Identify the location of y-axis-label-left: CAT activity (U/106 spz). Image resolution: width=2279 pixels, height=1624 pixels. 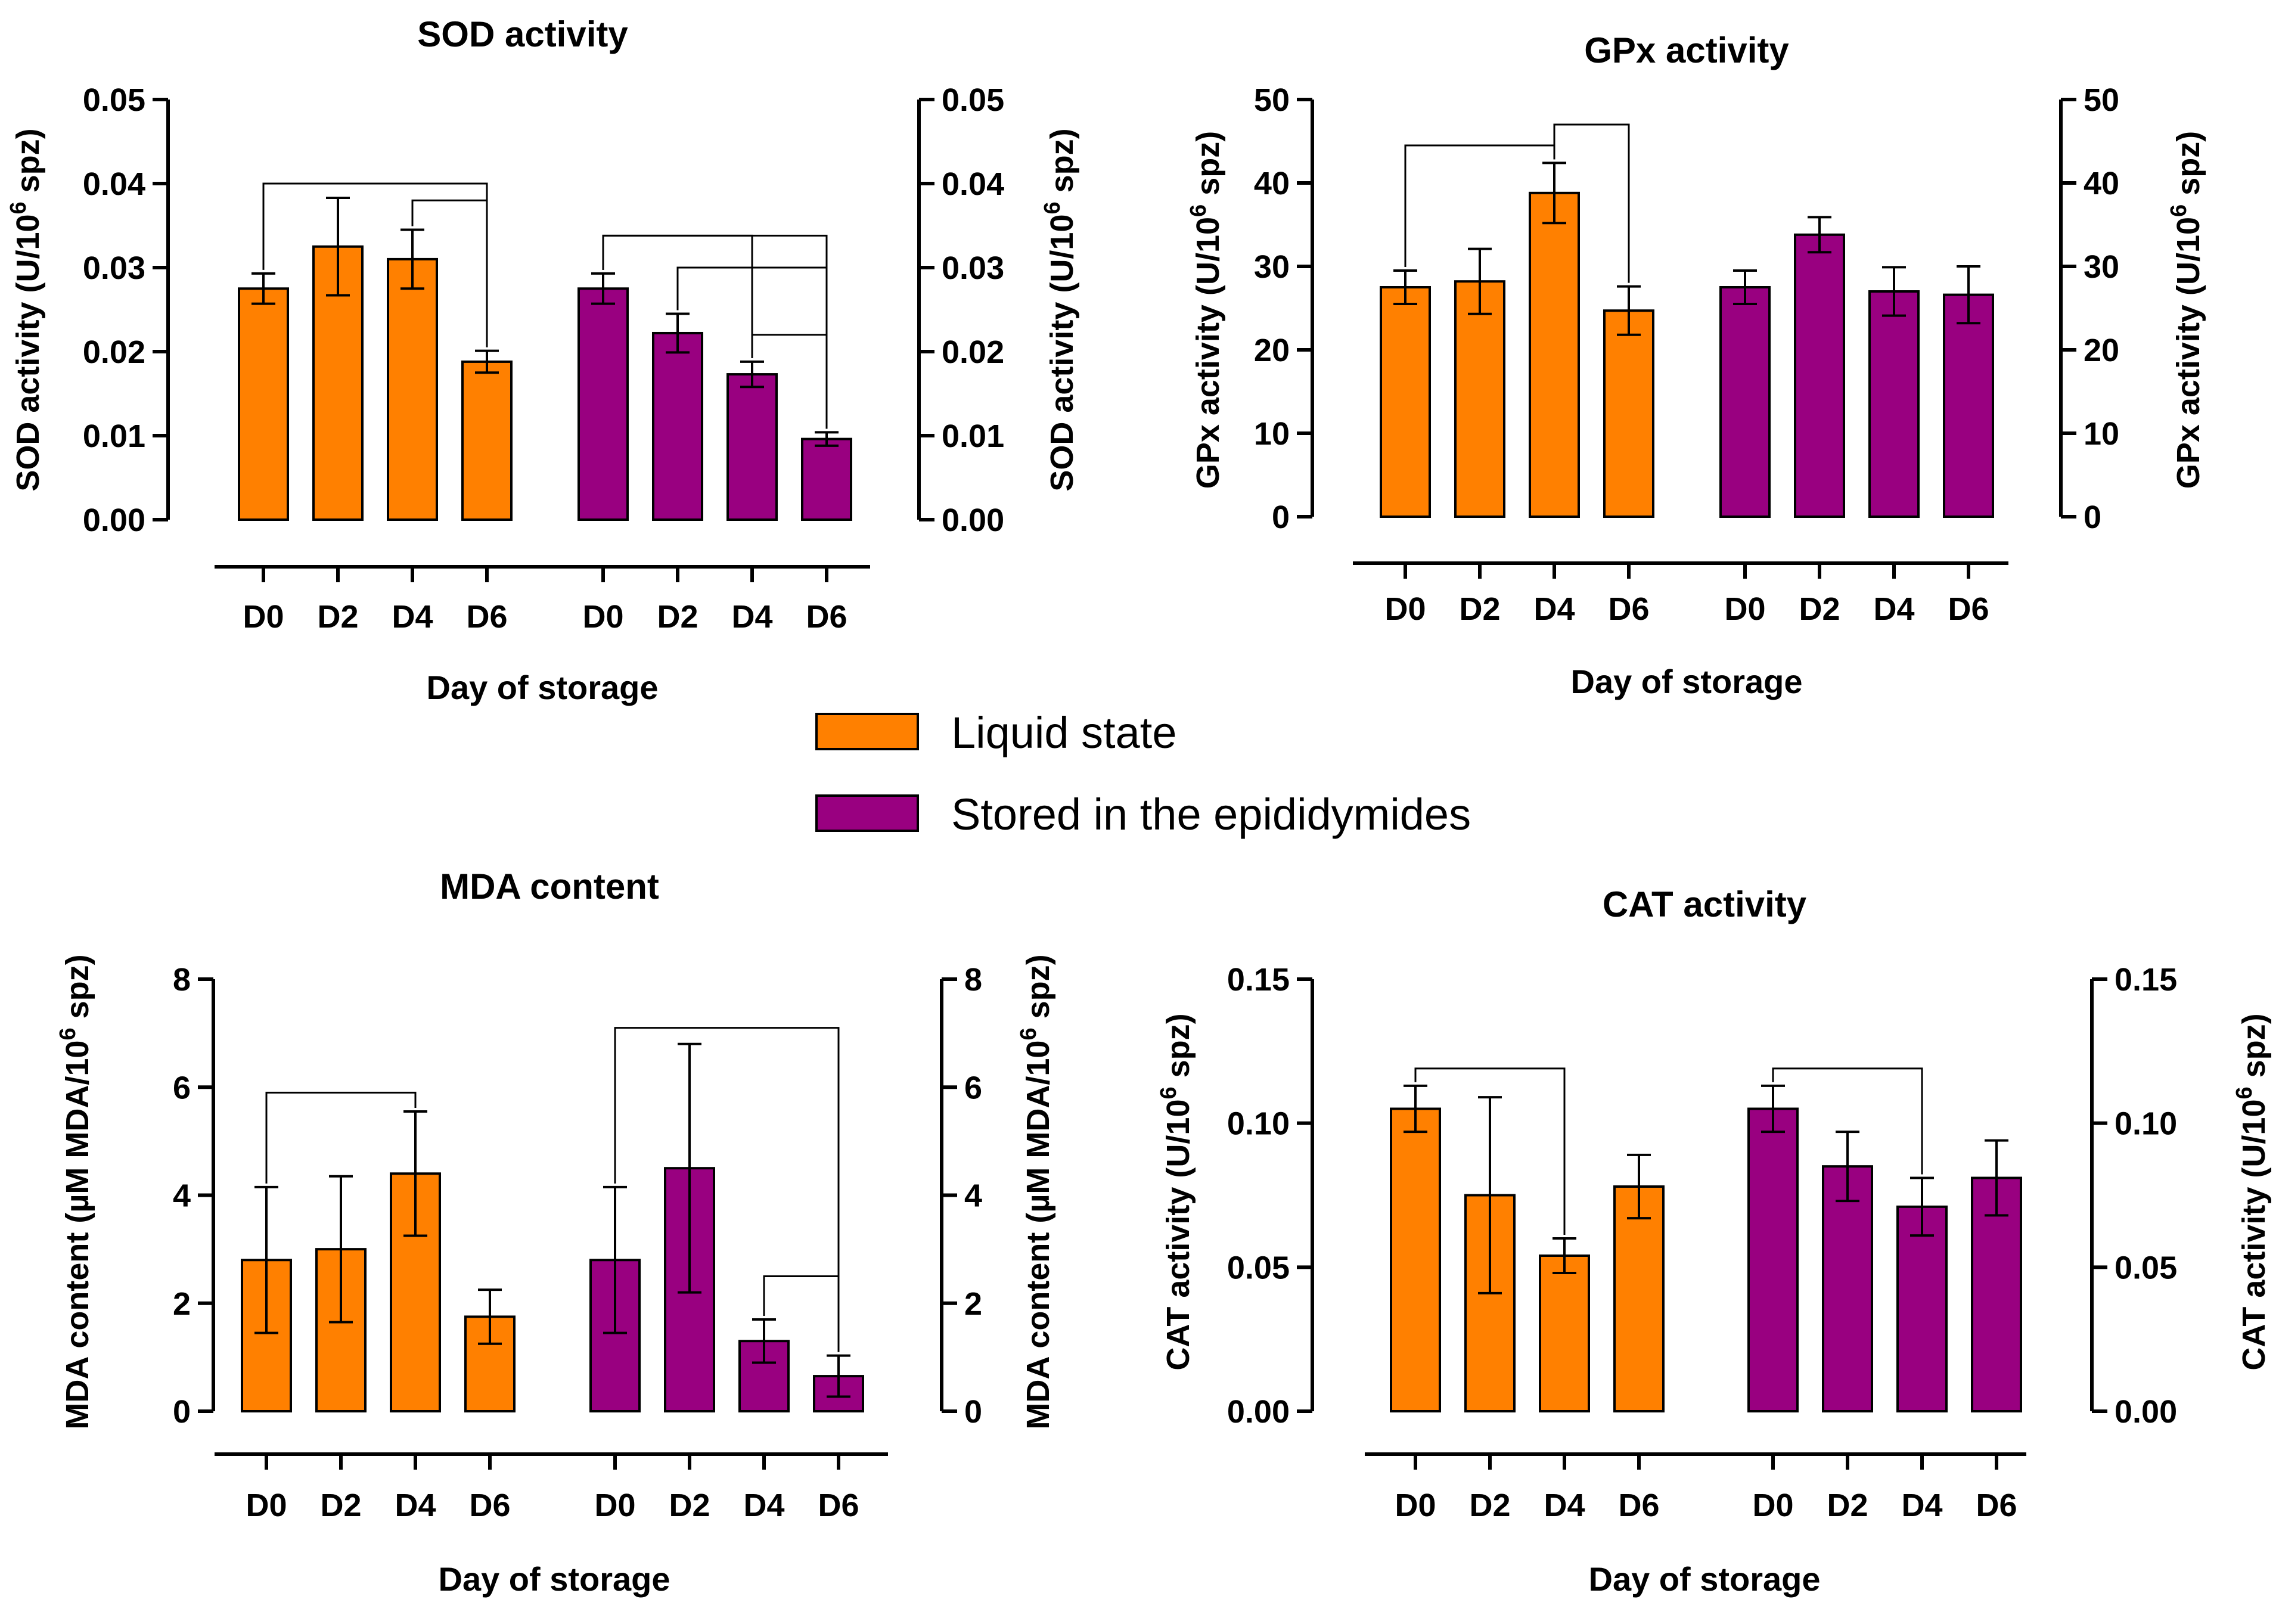
(1176, 1191).